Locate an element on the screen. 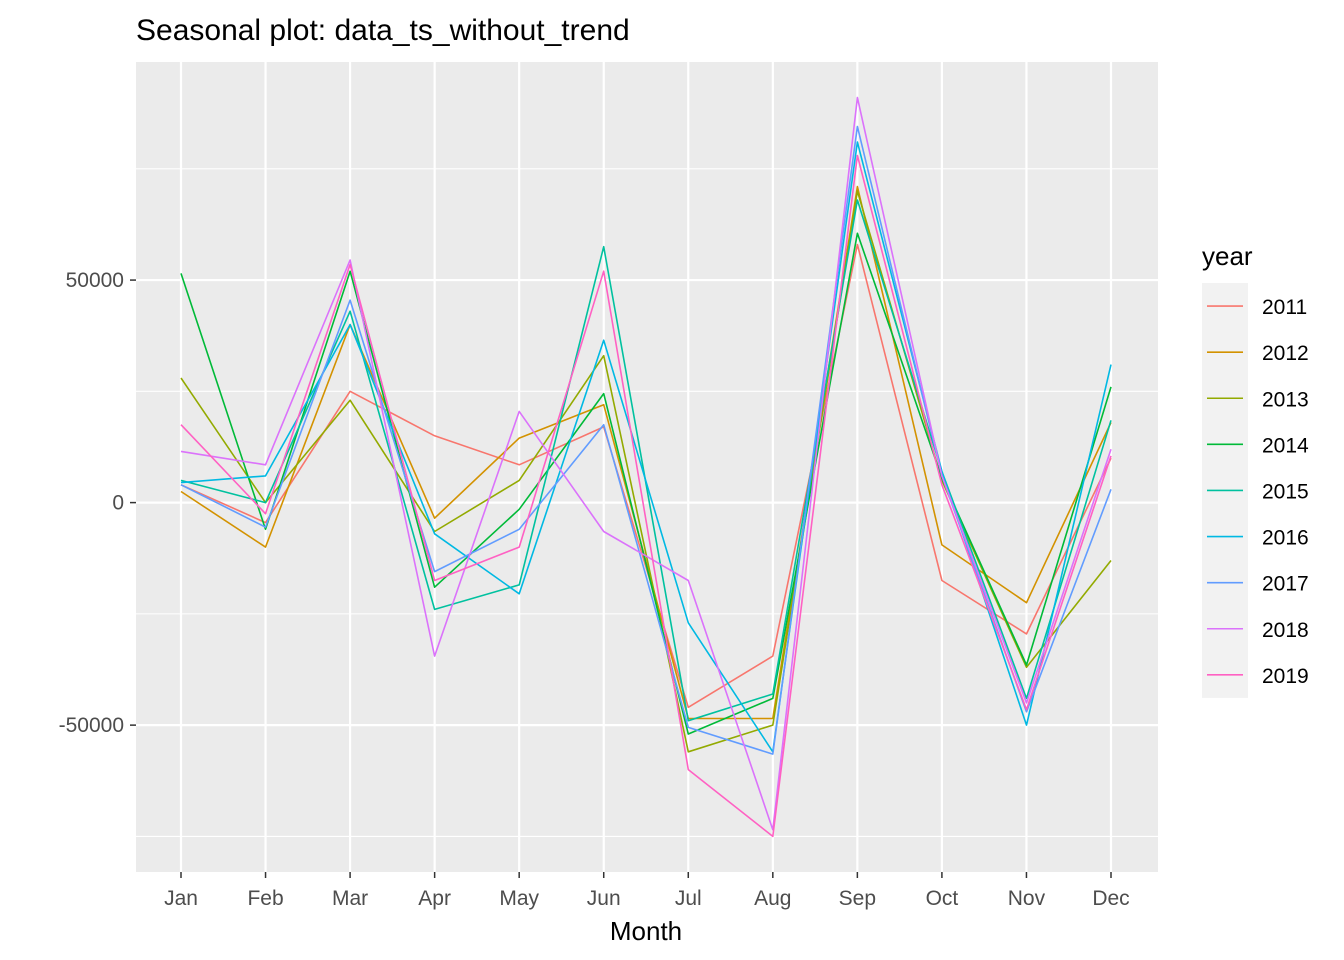 This screenshot has height=960, width=1344. x-tick-label: Nov is located at coordinates (1027, 898).